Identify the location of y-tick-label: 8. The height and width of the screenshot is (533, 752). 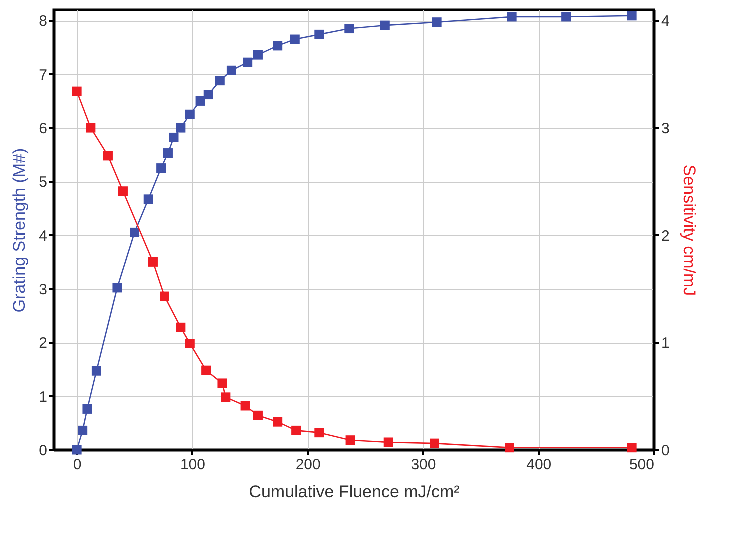
(43, 21).